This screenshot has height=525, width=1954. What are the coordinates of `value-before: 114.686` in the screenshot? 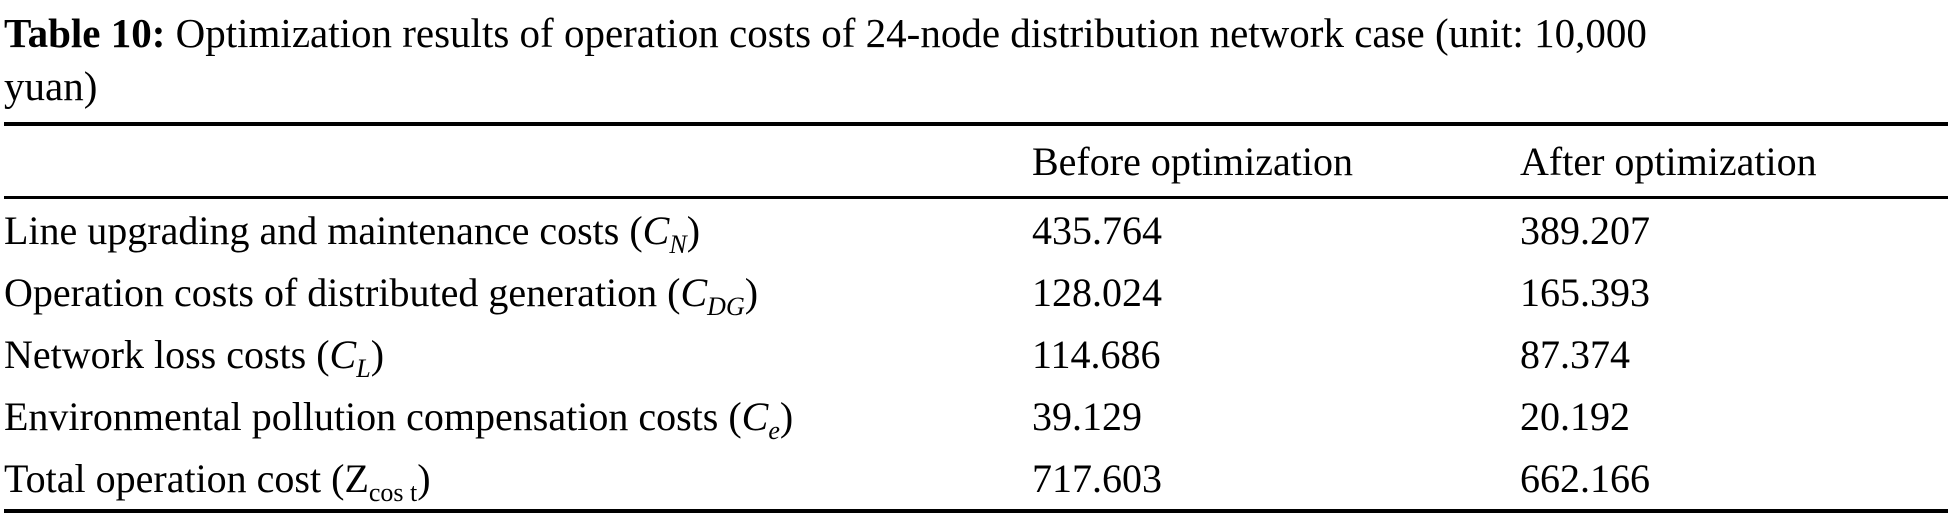 It's located at (1096, 354).